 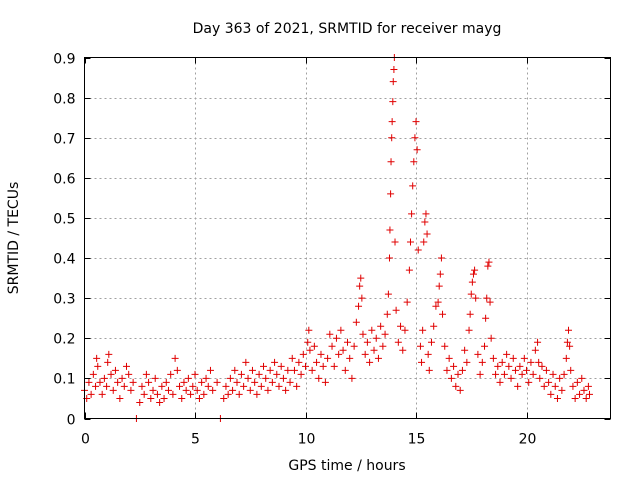 What do you see at coordinates (64, 140) in the screenshot?
I see `y-tick-label: 0.7` at bounding box center [64, 140].